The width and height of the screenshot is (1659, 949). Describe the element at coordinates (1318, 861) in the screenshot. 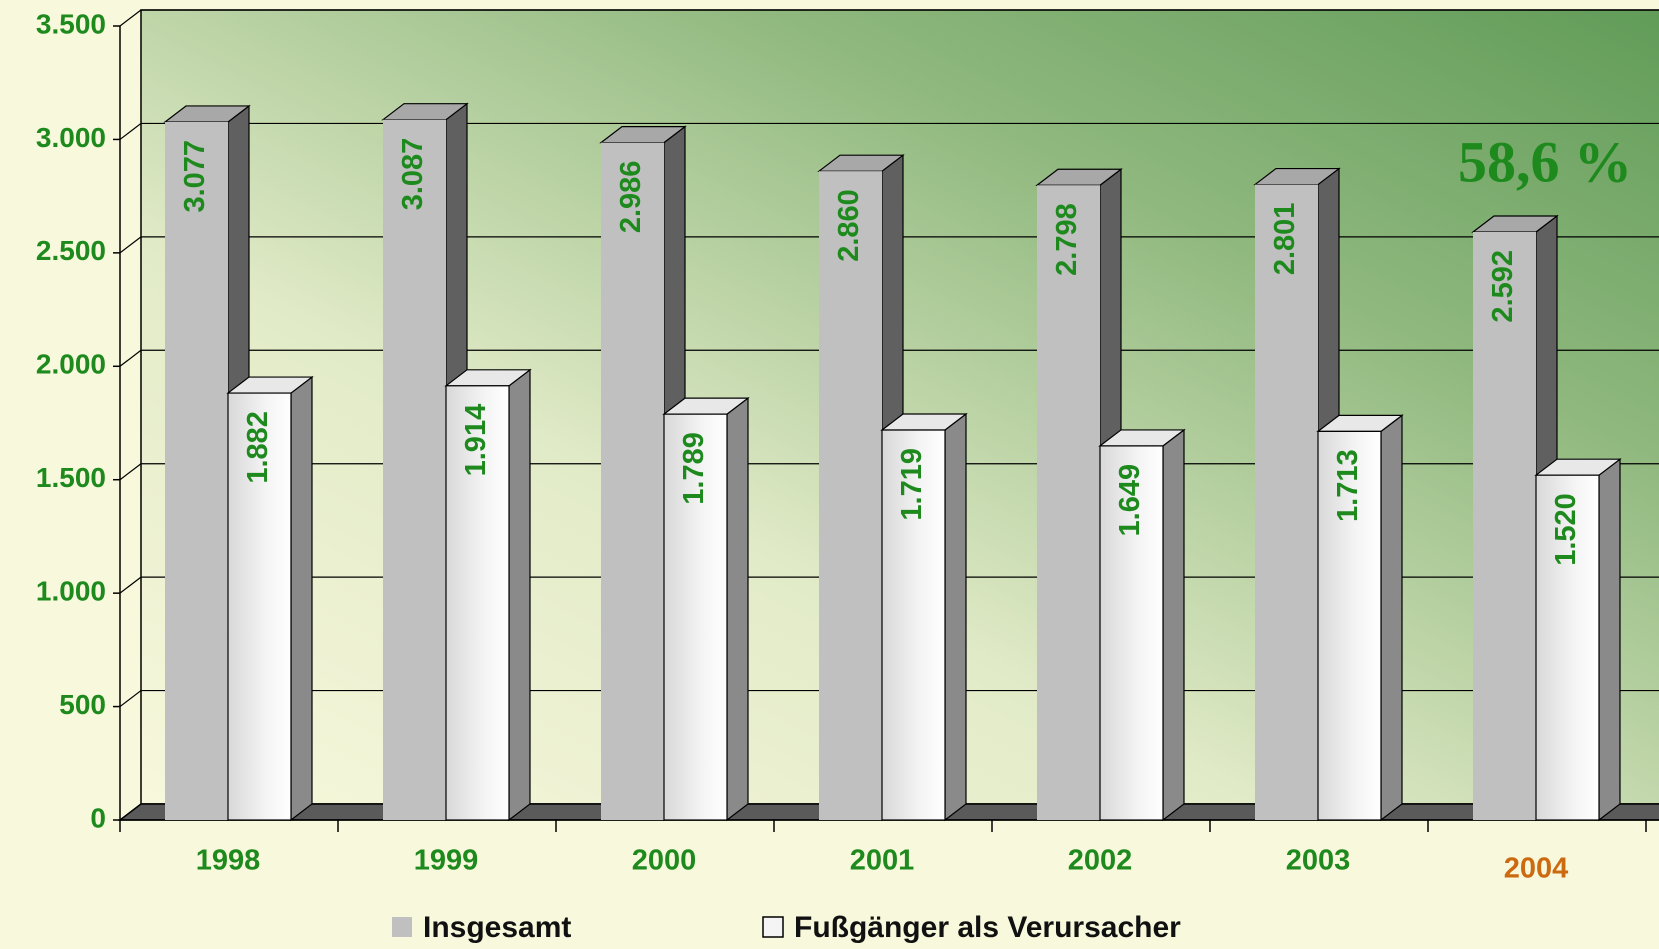

I see `x-tick-label: 2003` at that location.